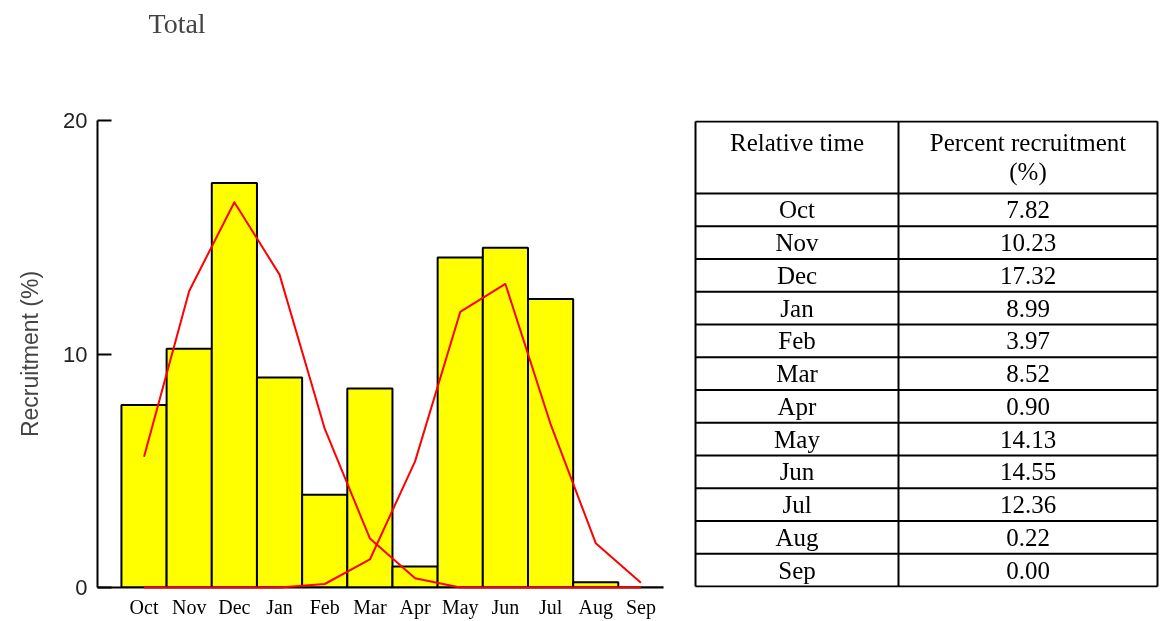 This screenshot has height=621, width=1160. What do you see at coordinates (415, 607) in the screenshot?
I see `x-tick-label: Apr` at bounding box center [415, 607].